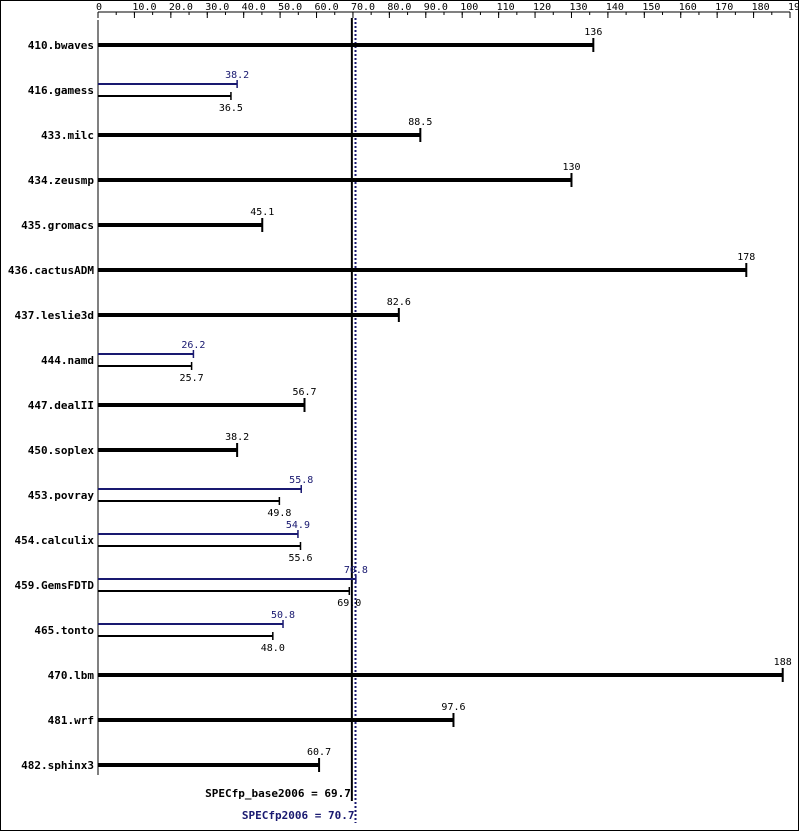 This screenshot has height=831, width=799. I want to click on value-label: 45.1, so click(262, 212).